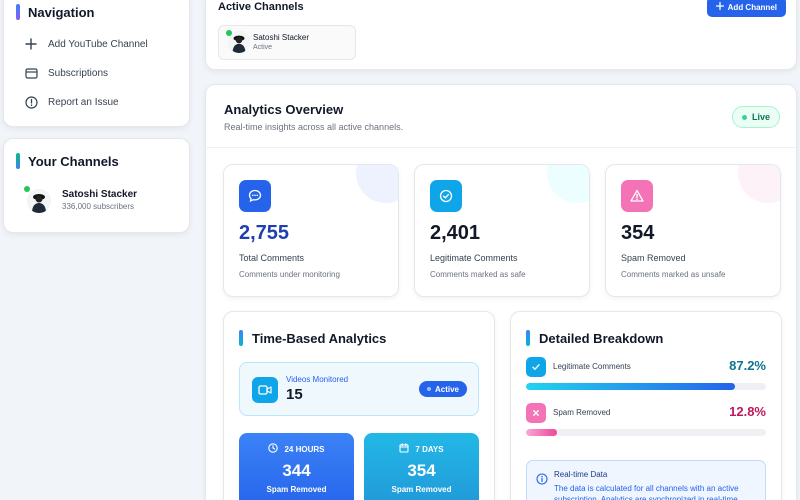 Image resolution: width=800 pixels, height=500 pixels. Describe the element at coordinates (637, 196) in the screenshot. I see `warning-icon` at that location.